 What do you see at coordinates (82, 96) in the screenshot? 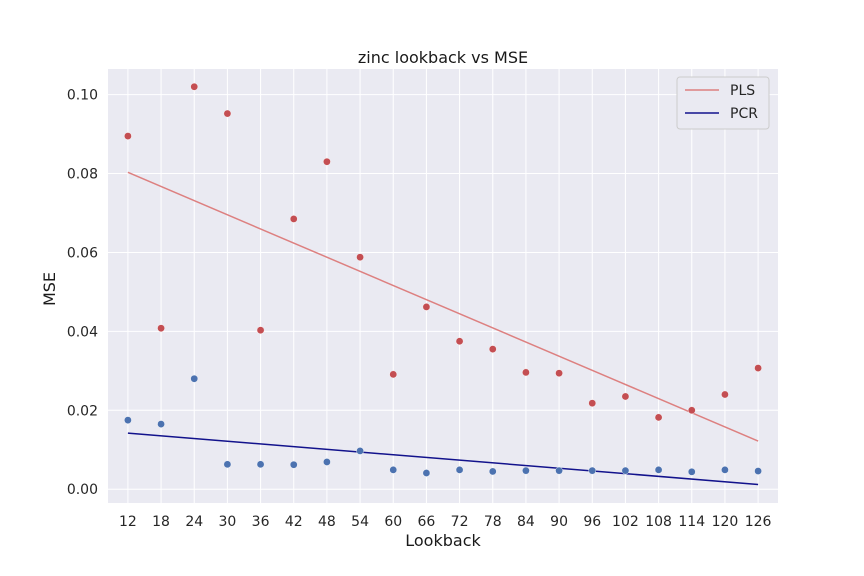
I see `y-tick-label: 0.10` at bounding box center [82, 96].